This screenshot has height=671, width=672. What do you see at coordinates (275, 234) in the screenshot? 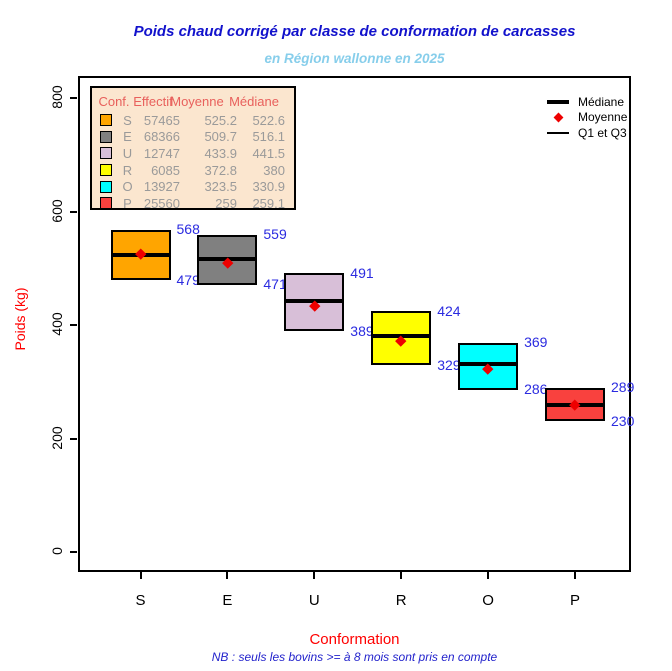
I see `q3-label-E: 559` at bounding box center [275, 234].